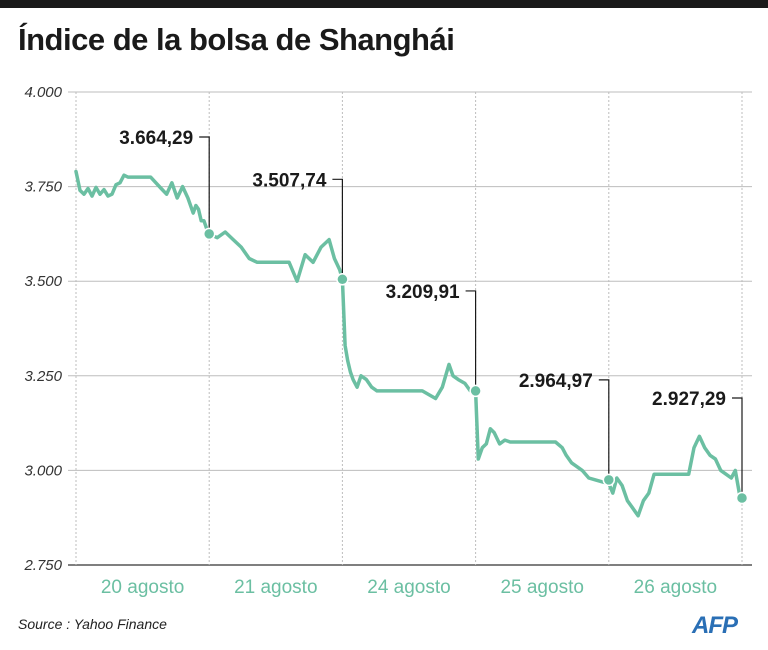 Image resolution: width=768 pixels, height=650 pixels. Describe the element at coordinates (43, 92) in the screenshot. I see `y-tick-label: 4.000` at that location.